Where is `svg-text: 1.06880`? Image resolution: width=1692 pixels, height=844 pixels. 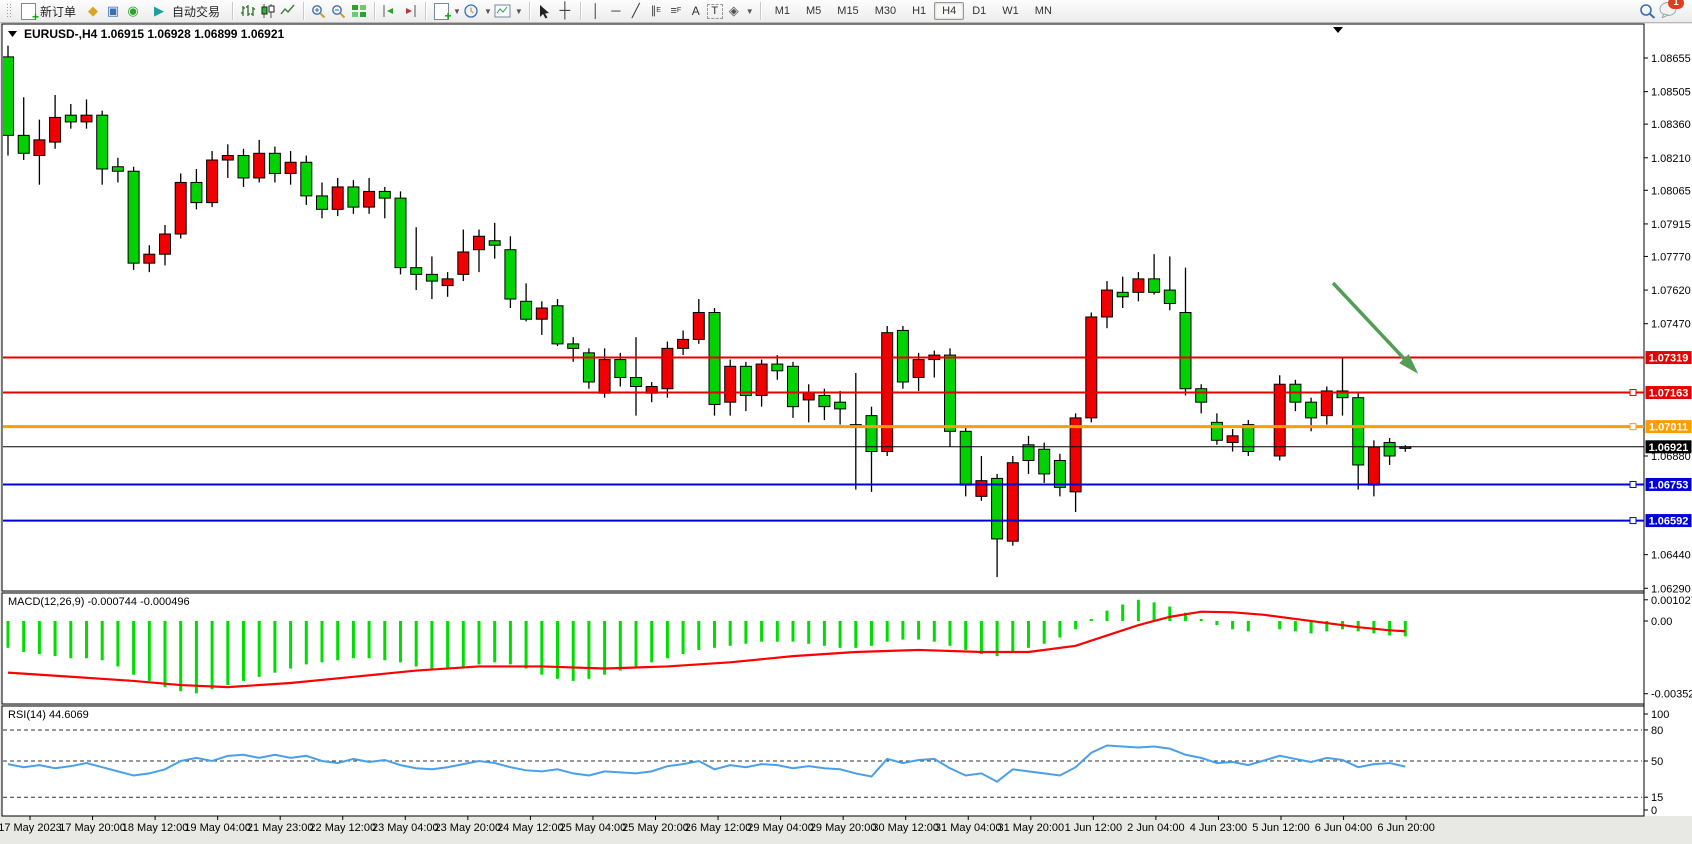
svg-text: 1.06880 is located at coordinates (1671, 457).